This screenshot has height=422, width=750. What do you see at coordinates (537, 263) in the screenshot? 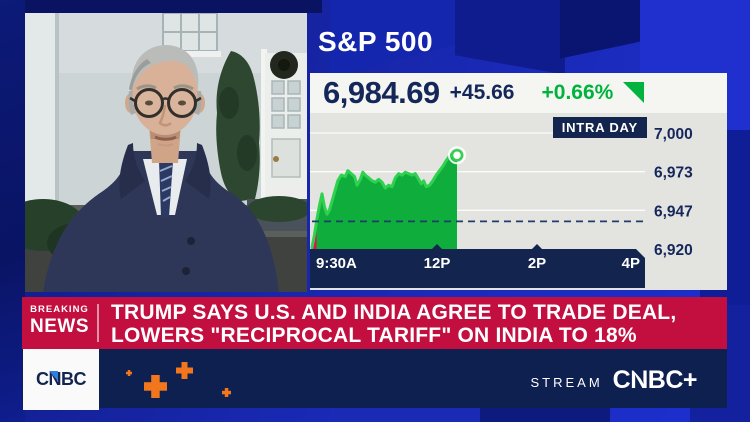
I see `svg-text: 2P` at bounding box center [537, 263].